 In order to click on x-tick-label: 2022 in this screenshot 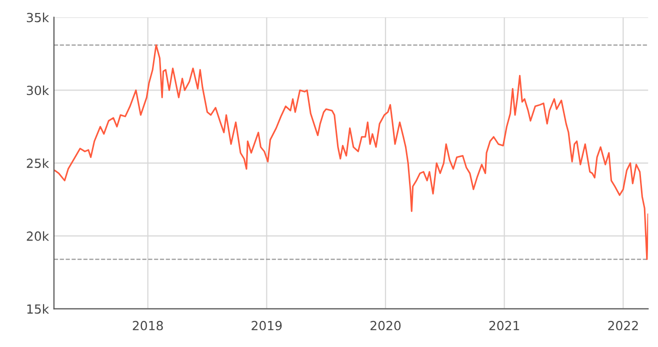, I will do `click(623, 325)`.